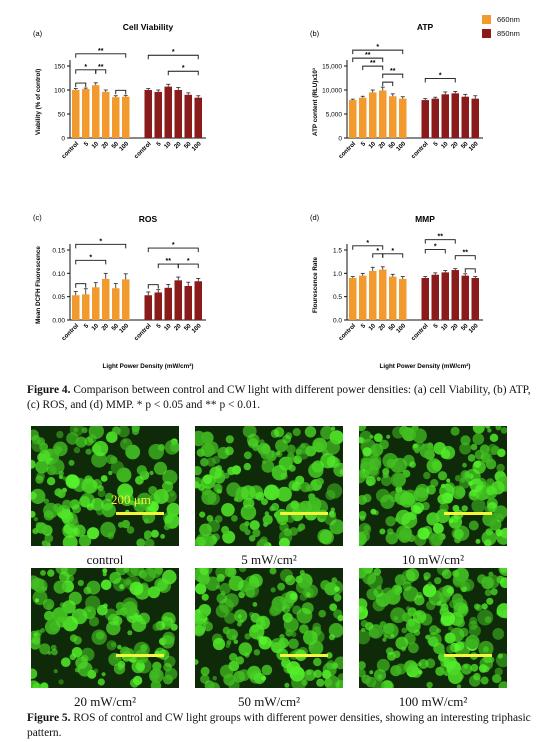 This screenshot has width=554, height=742. What do you see at coordinates (105, 486) in the screenshot?
I see `micrograph-control: 200 μm` at bounding box center [105, 486].